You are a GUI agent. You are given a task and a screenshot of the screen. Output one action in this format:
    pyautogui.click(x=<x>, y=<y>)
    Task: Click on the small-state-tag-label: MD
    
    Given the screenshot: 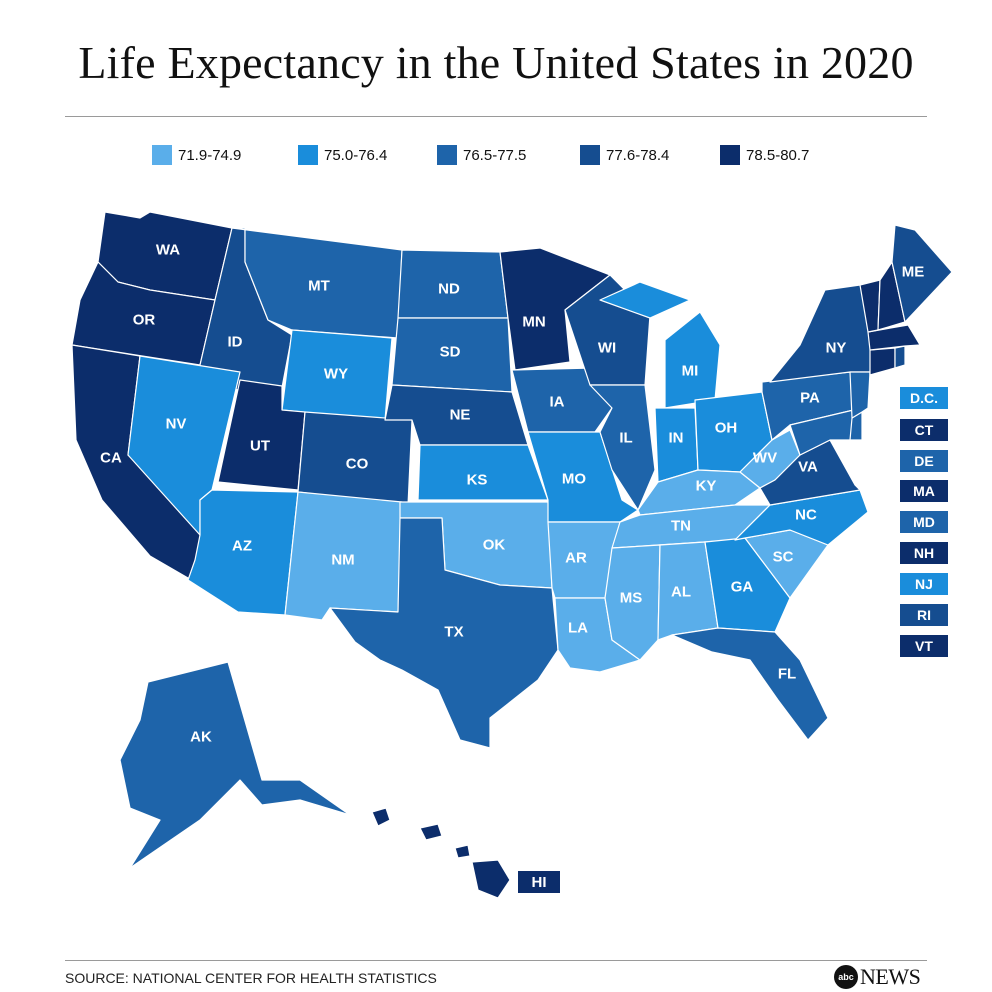 What is the action you would take?
    pyautogui.click(x=924, y=522)
    